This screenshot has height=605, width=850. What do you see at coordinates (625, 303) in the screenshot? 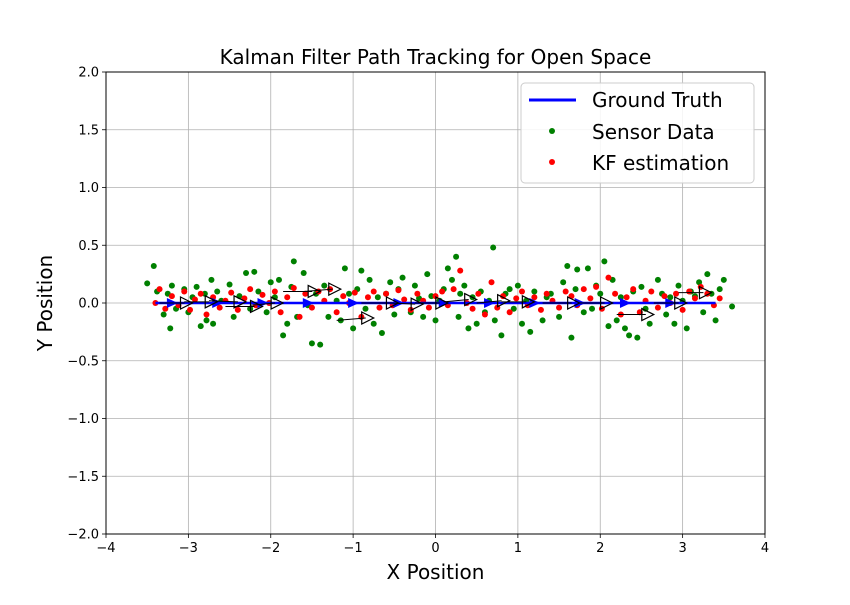
I see `ground-truth-direction-marker` at bounding box center [625, 303].